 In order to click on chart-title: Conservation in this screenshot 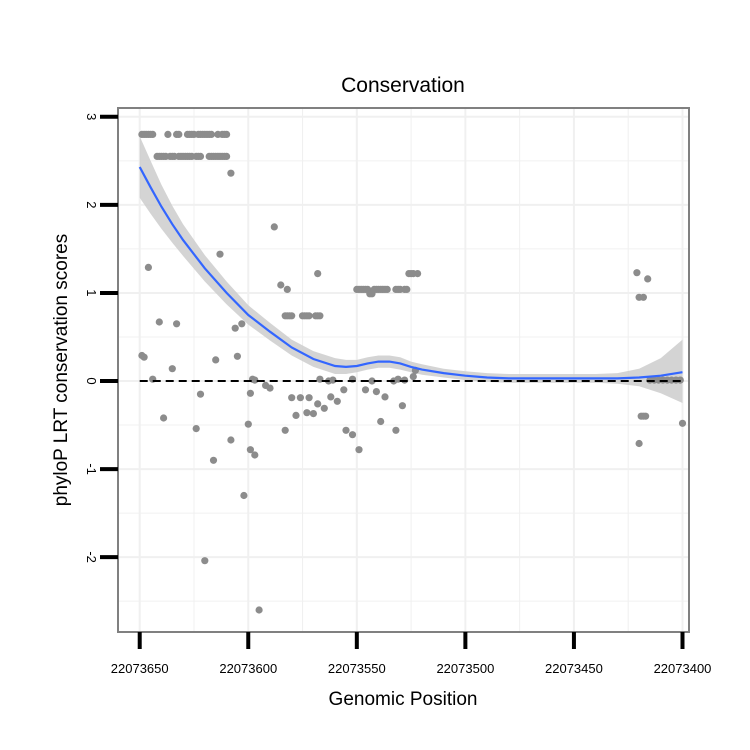, I will do `click(403, 85)`.